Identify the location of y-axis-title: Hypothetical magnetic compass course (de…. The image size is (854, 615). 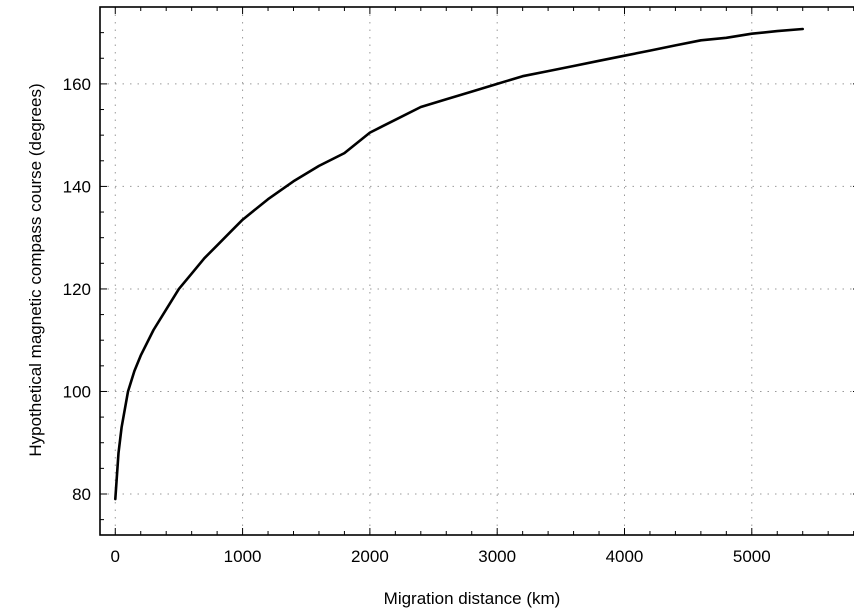
(35, 269).